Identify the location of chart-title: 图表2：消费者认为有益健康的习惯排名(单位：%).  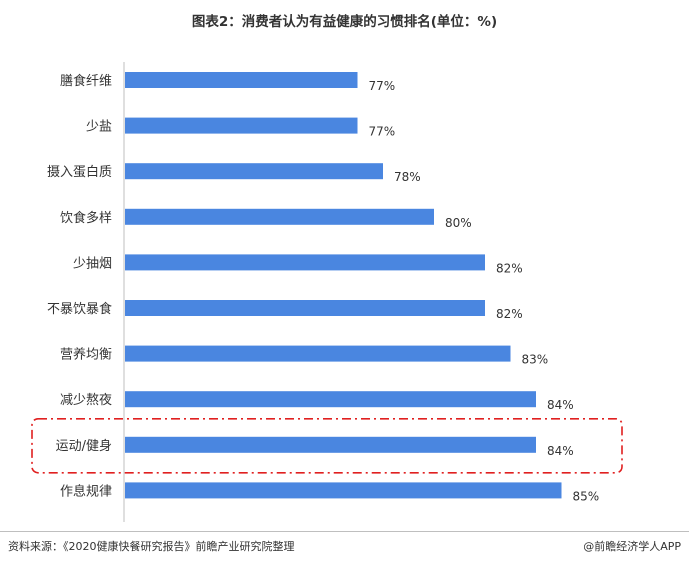
(344, 22).